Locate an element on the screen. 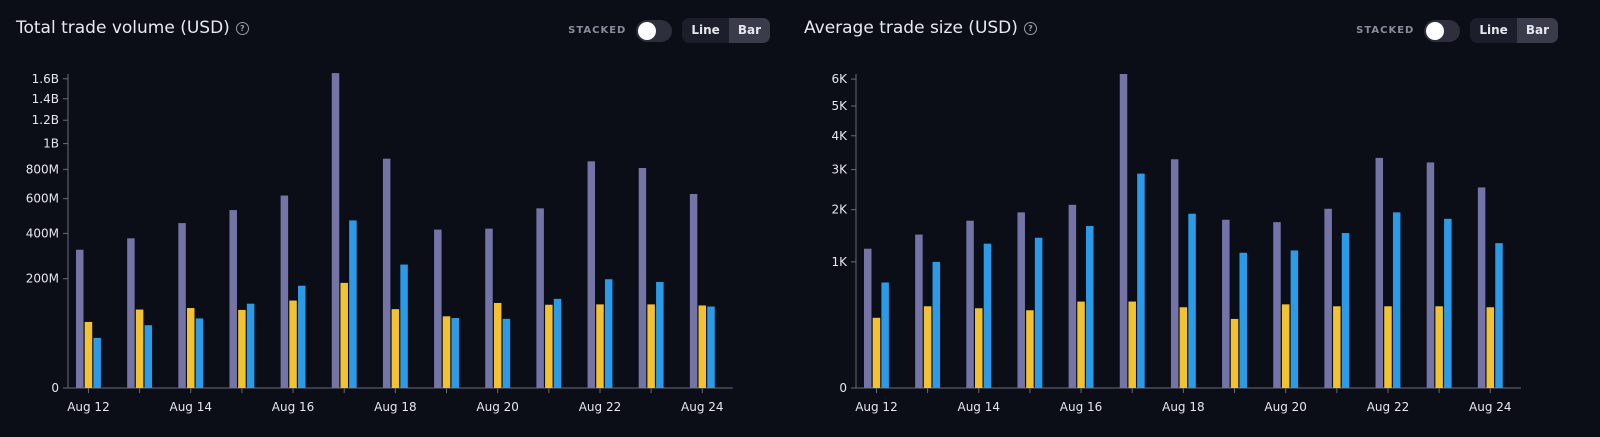 The height and width of the screenshot is (437, 1600). toggle-knob is located at coordinates (1435, 30).